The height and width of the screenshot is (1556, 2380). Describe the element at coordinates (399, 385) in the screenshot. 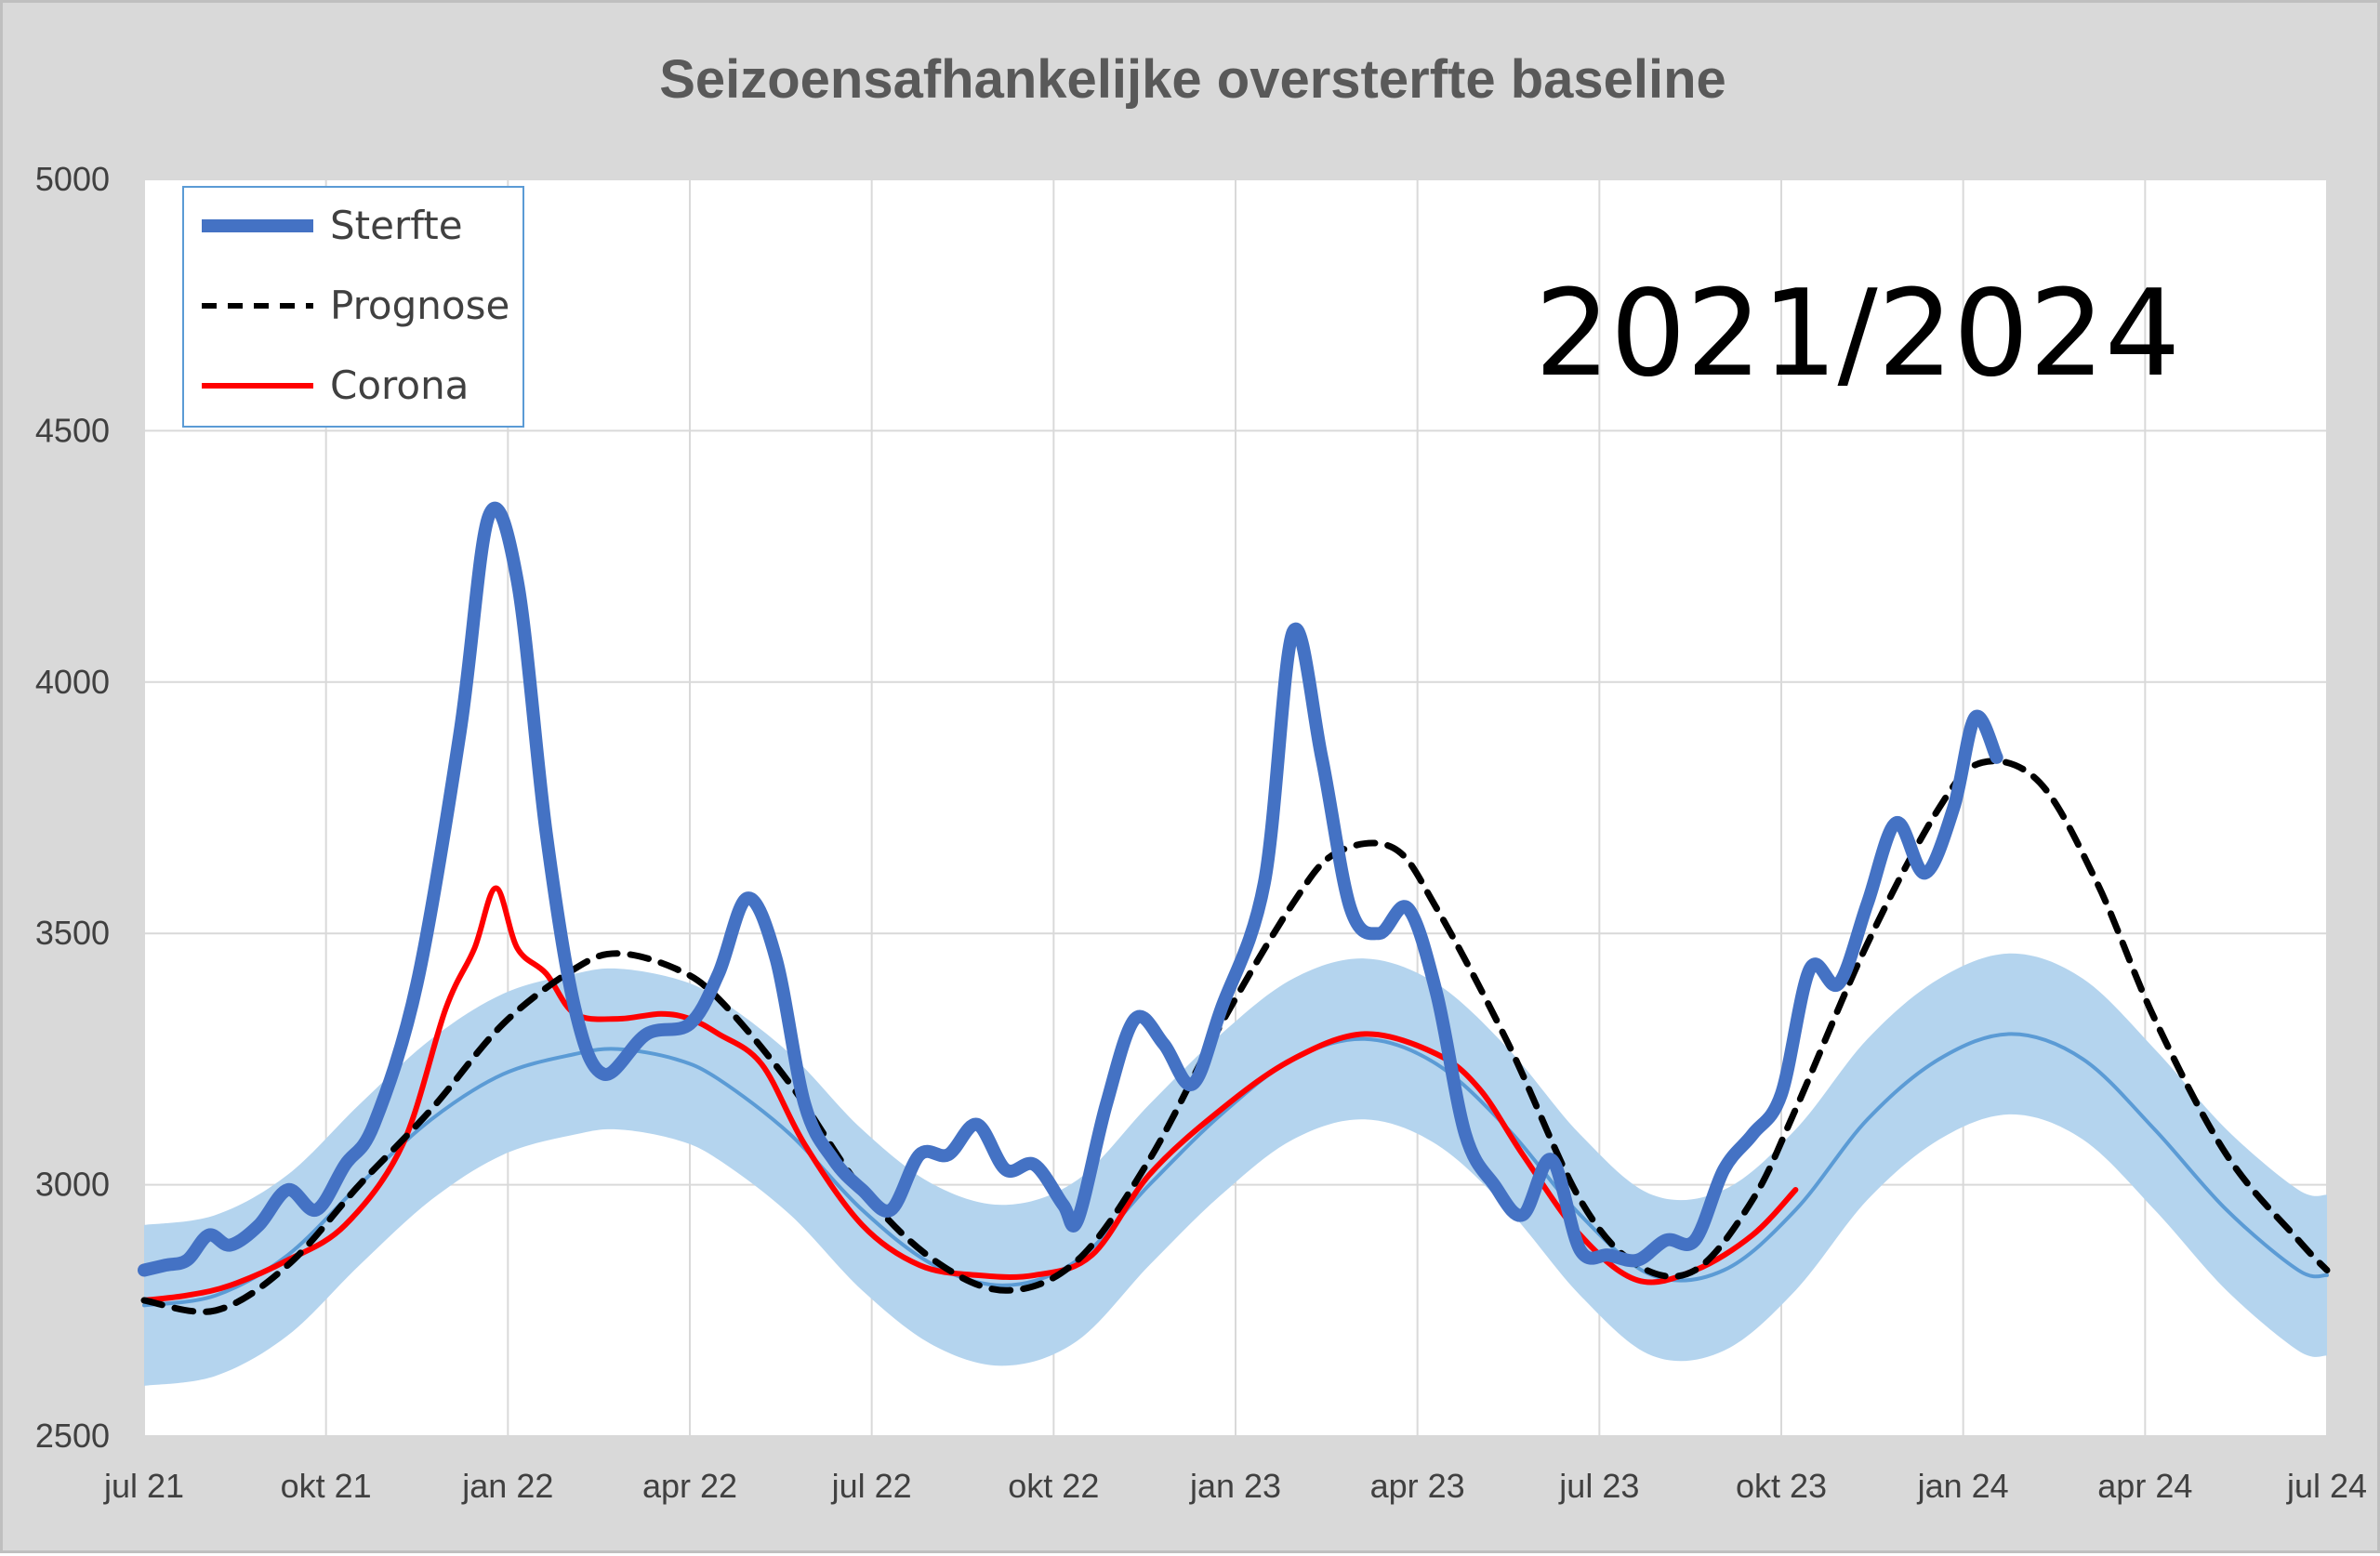

I see `legend-label-corona: Corona` at that location.